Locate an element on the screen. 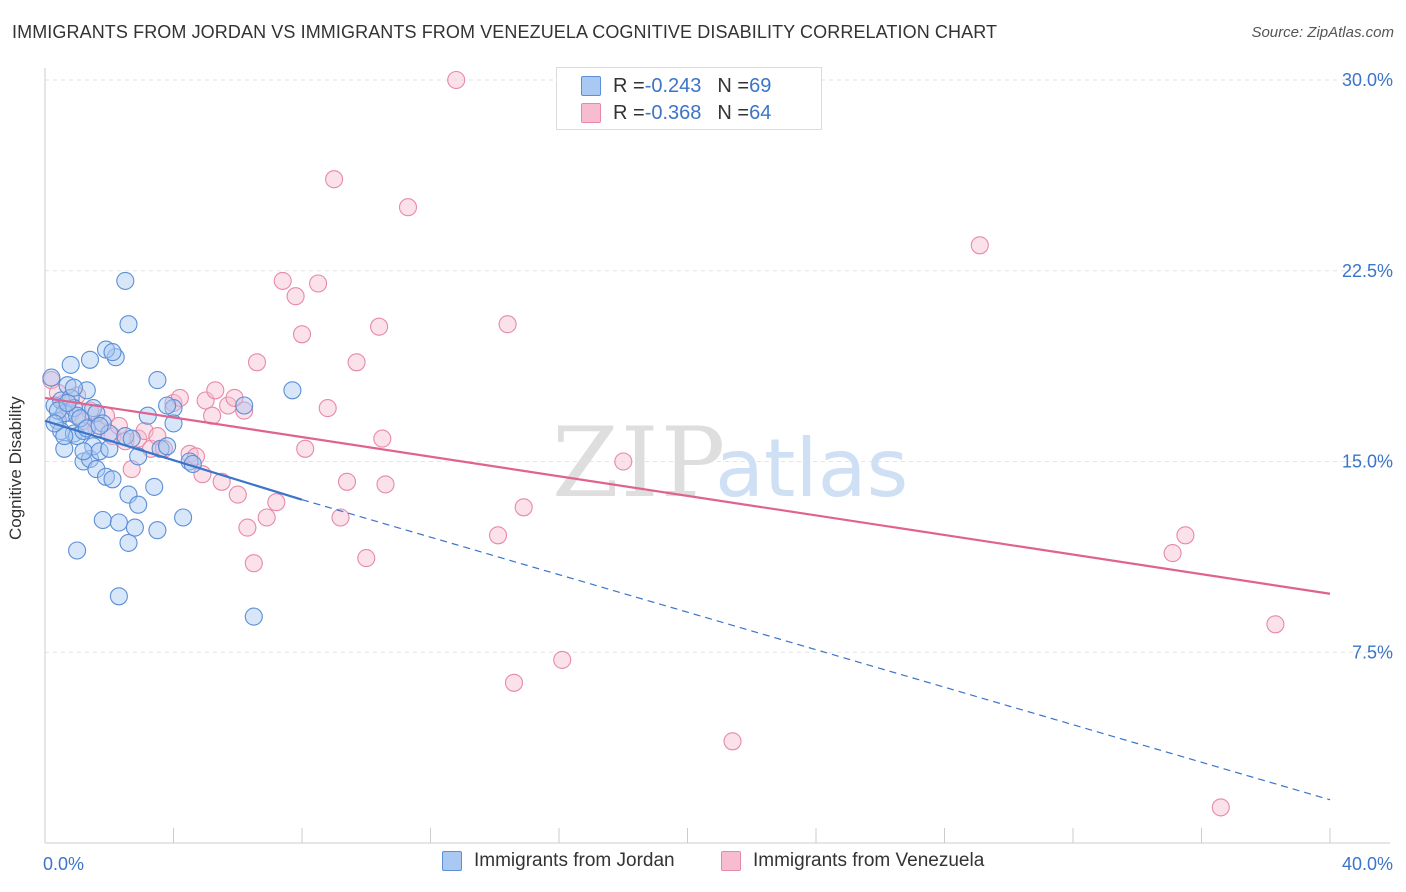  y-tick-label: 7.5% is located at coordinates (1372, 652).